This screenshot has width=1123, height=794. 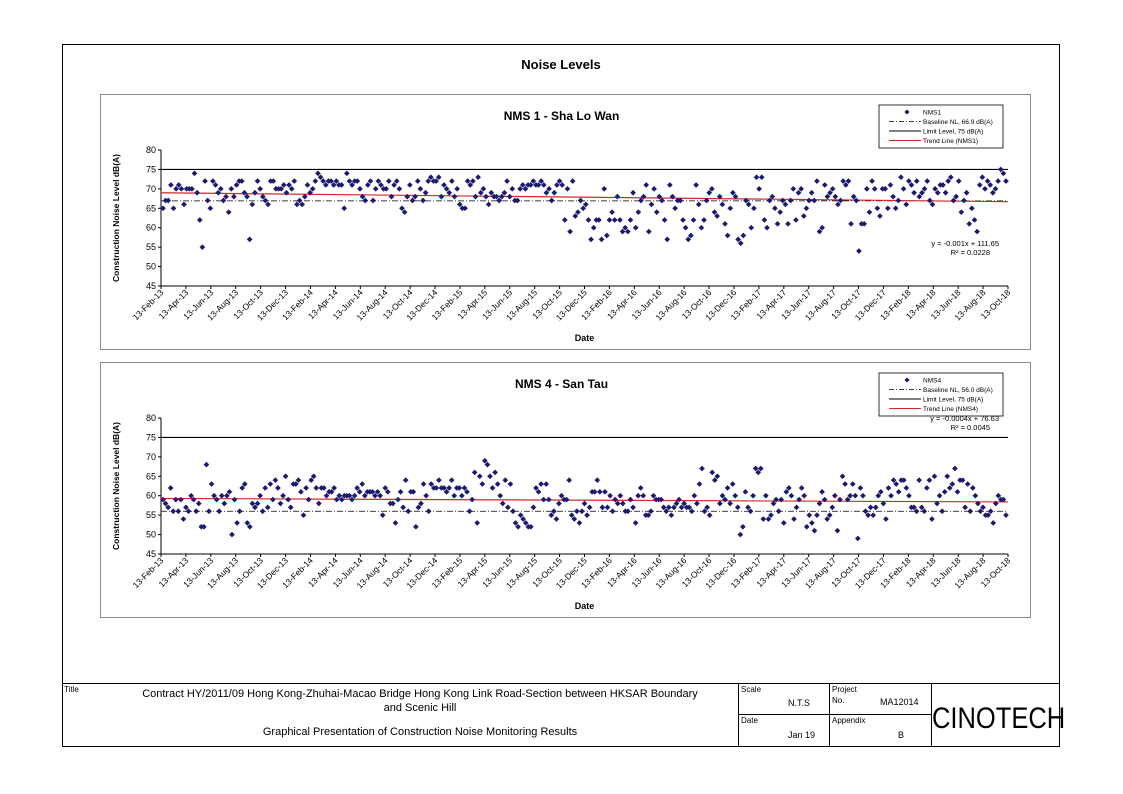 I want to click on date-label: Date, so click(x=749, y=720).